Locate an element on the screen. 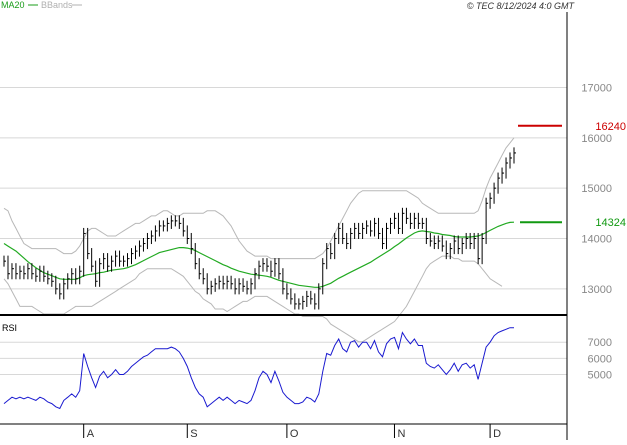 The height and width of the screenshot is (445, 627). support-level-label: 14324 is located at coordinates (610, 223).